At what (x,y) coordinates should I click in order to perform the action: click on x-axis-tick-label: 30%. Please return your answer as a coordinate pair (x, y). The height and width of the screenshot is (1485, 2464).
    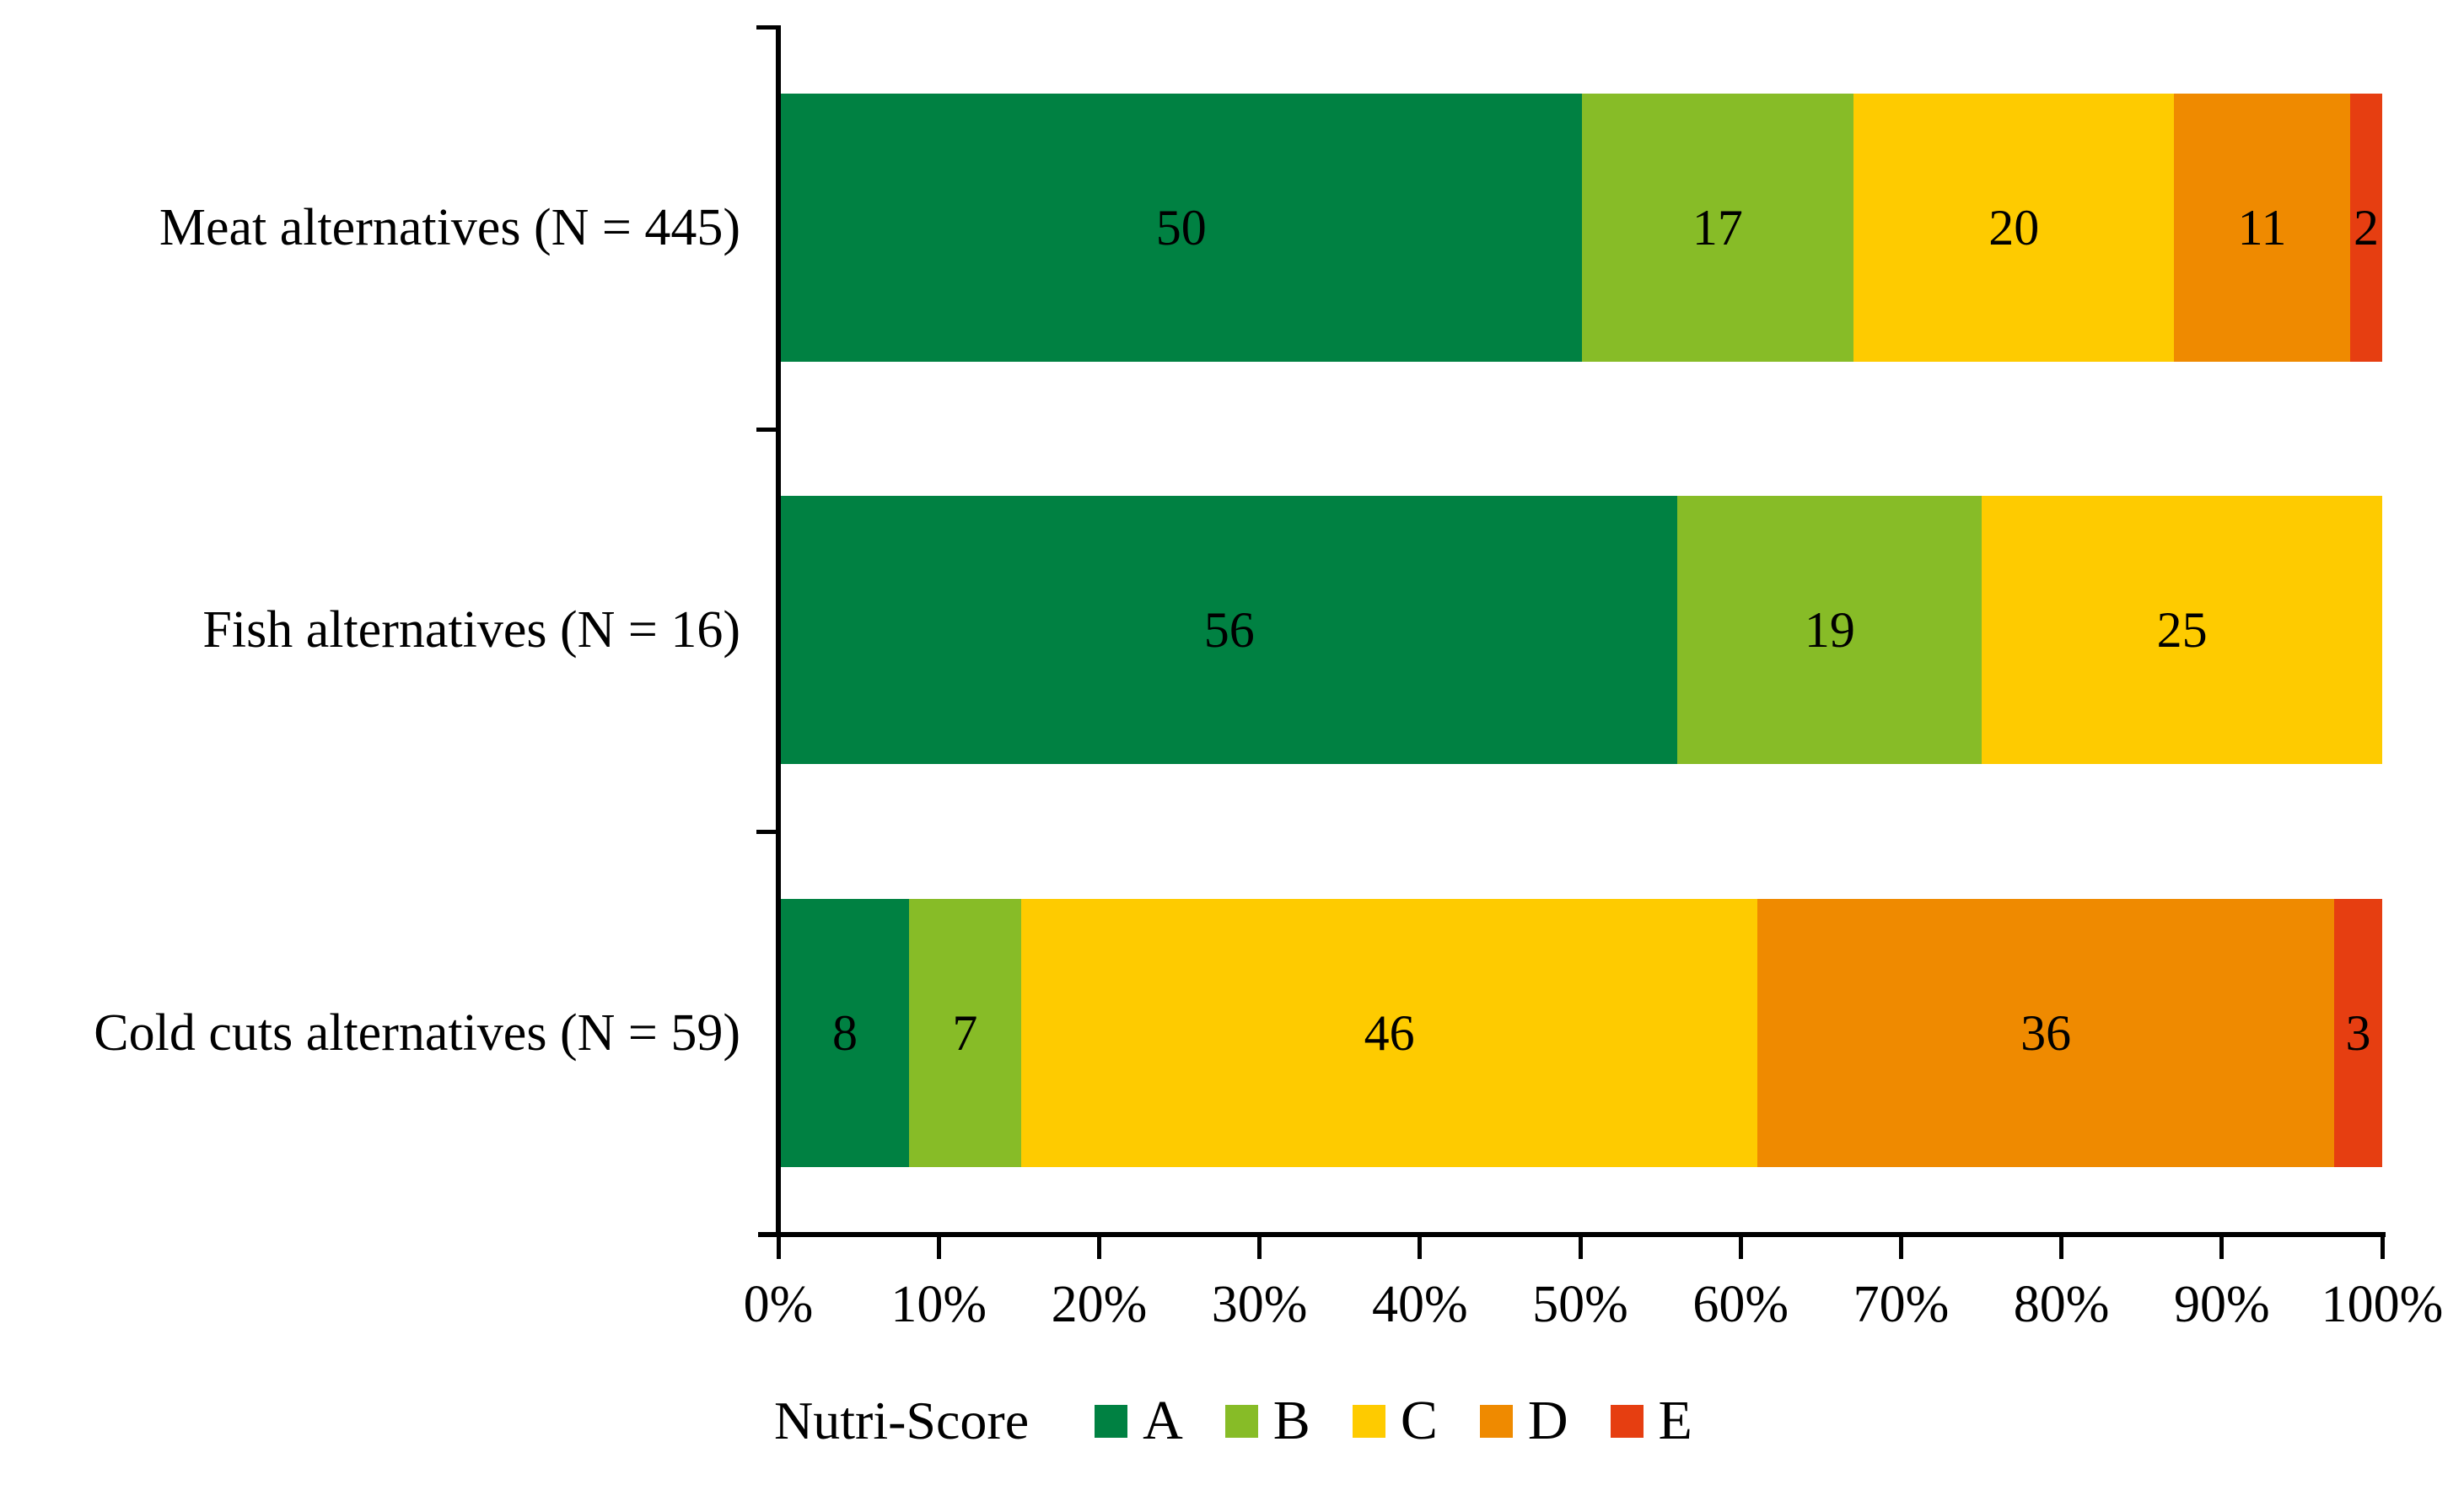
    Looking at the image, I should click on (1259, 1305).